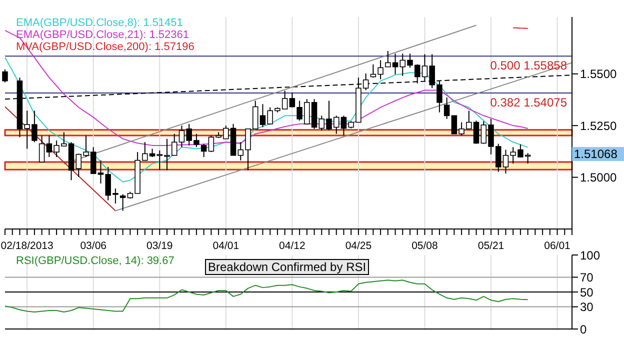  Describe the element at coordinates (590, 255) in the screenshot. I see `y-tick-label: 100` at that location.